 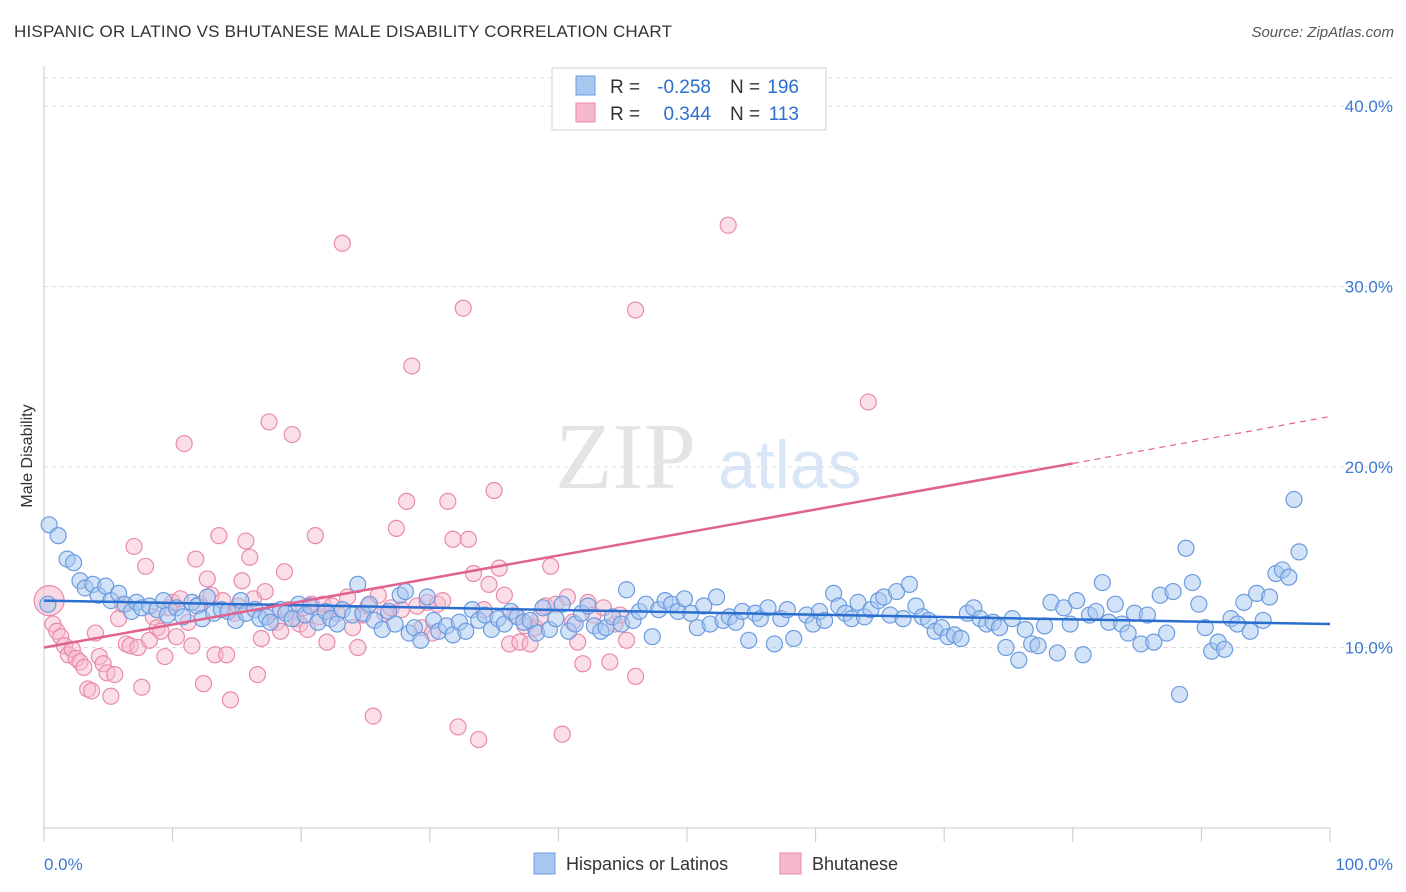 I want to click on legend-bottom-label-bhutanese: Bhutanese, so click(x=855, y=864).